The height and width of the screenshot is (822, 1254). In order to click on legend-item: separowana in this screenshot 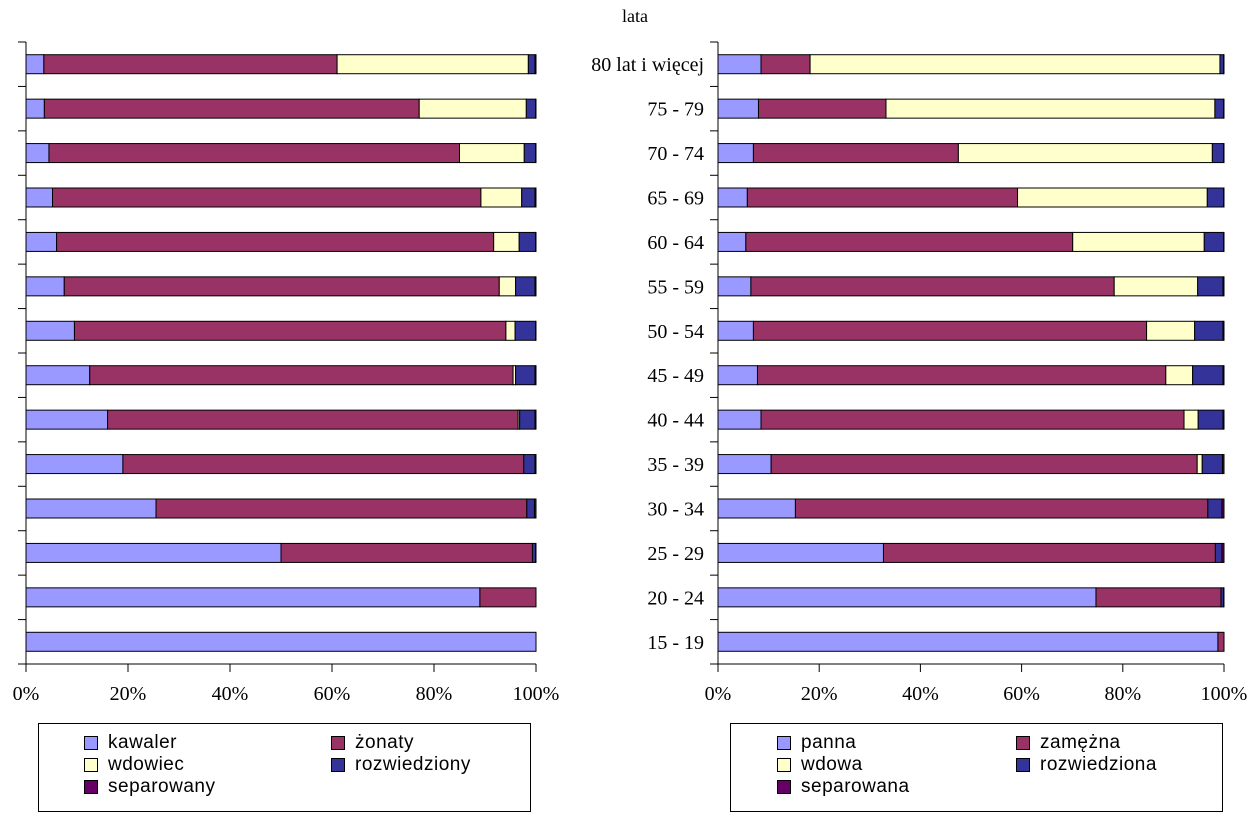, I will do `click(843, 787)`.